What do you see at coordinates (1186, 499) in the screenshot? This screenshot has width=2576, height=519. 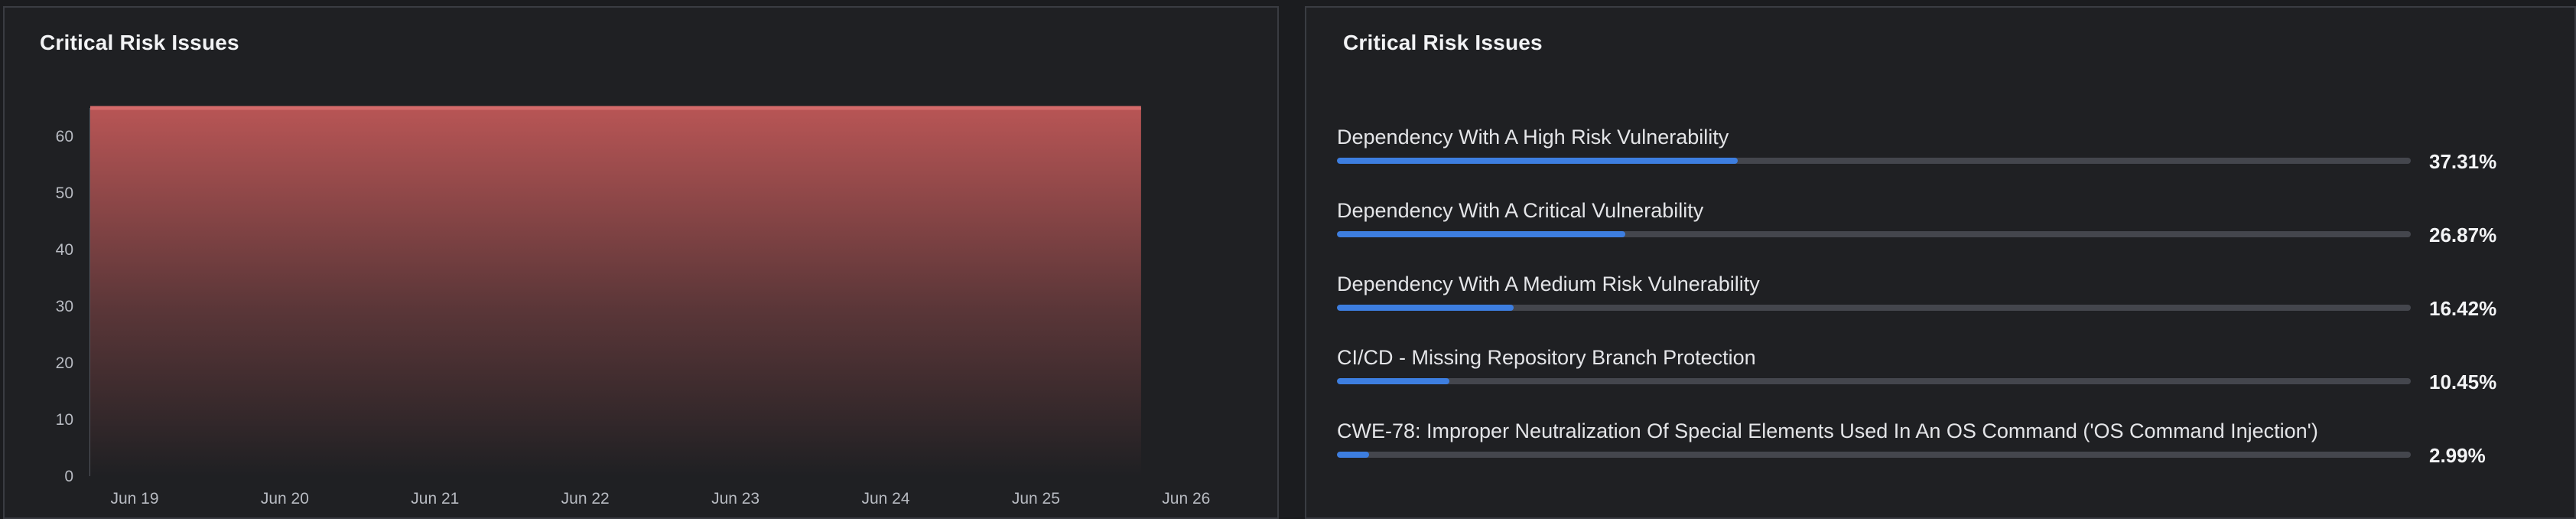 I see `x-tick-label: Jun 26` at bounding box center [1186, 499].